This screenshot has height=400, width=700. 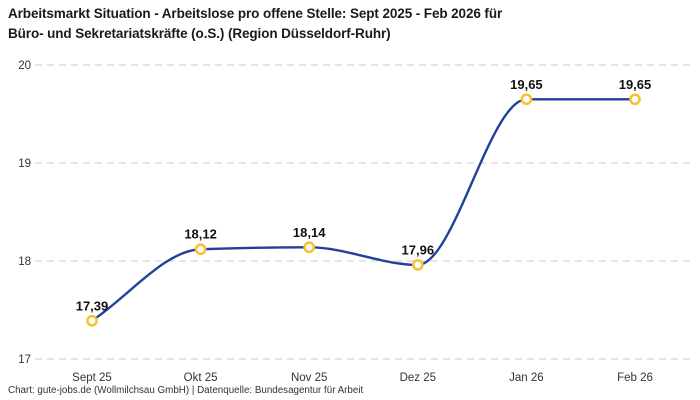 I want to click on x-axis-label: Jan 26, so click(x=526, y=378).